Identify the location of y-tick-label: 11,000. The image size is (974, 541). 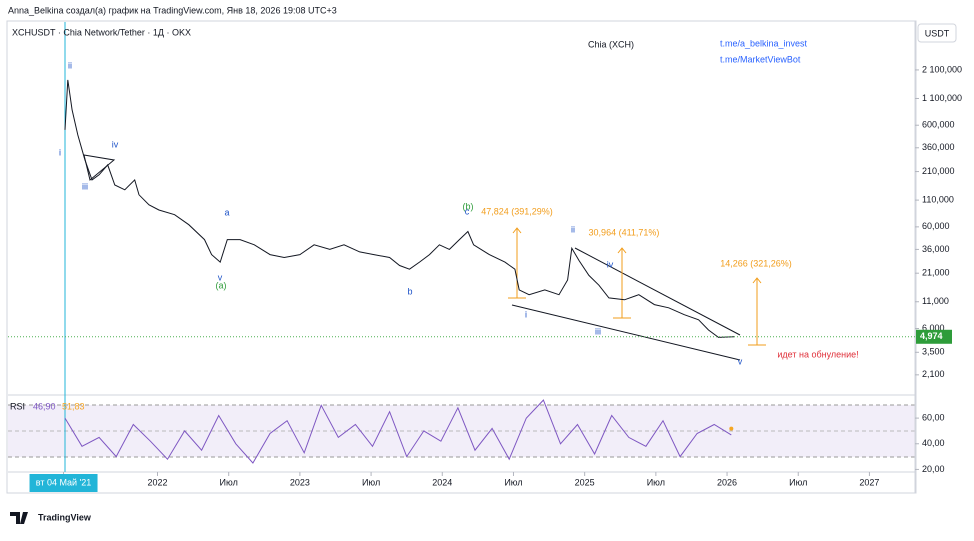
(935, 301).